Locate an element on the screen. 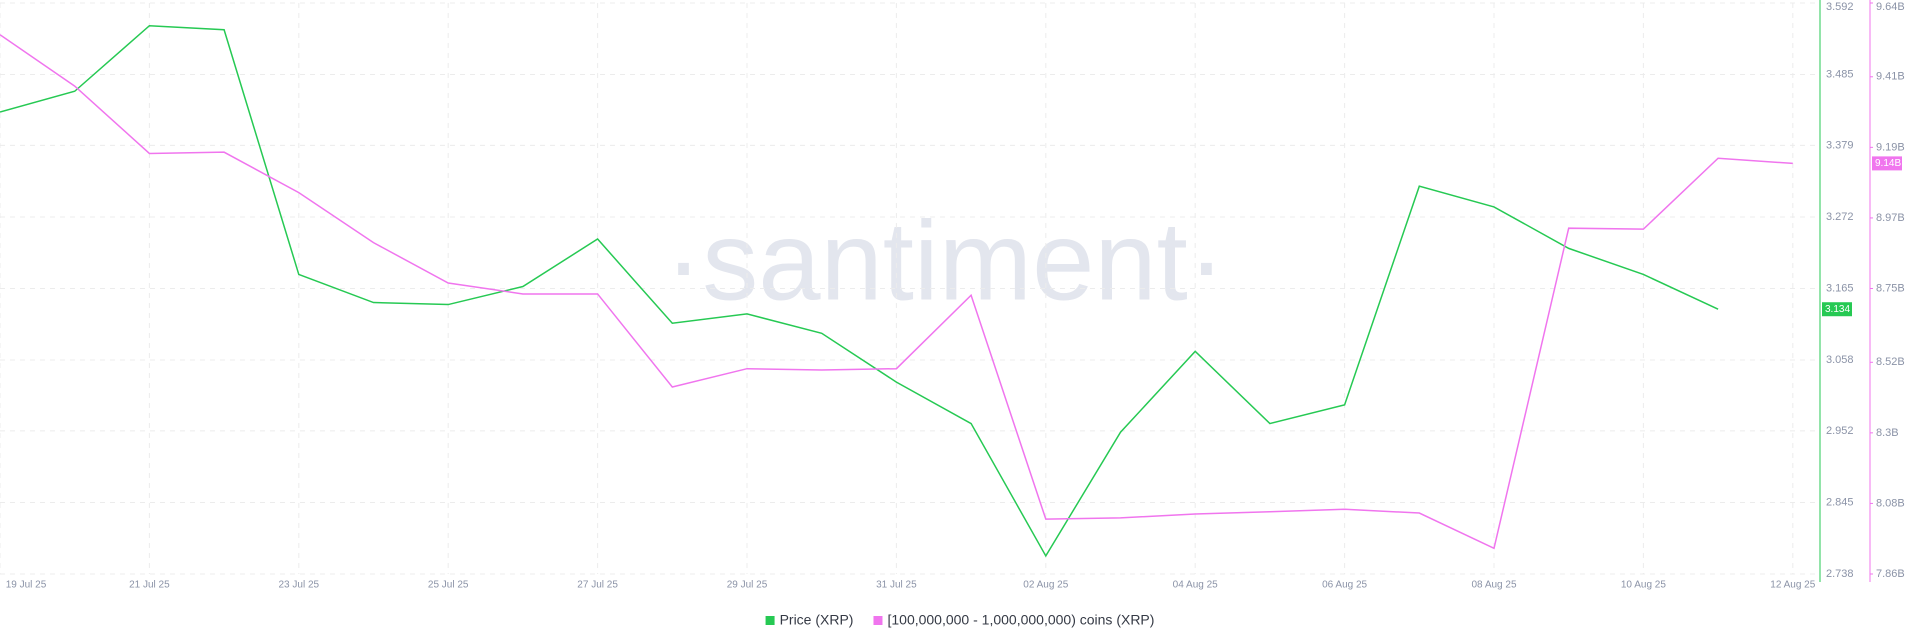 The height and width of the screenshot is (642, 1920). y-tick-label: 3.485 is located at coordinates (1840, 74).